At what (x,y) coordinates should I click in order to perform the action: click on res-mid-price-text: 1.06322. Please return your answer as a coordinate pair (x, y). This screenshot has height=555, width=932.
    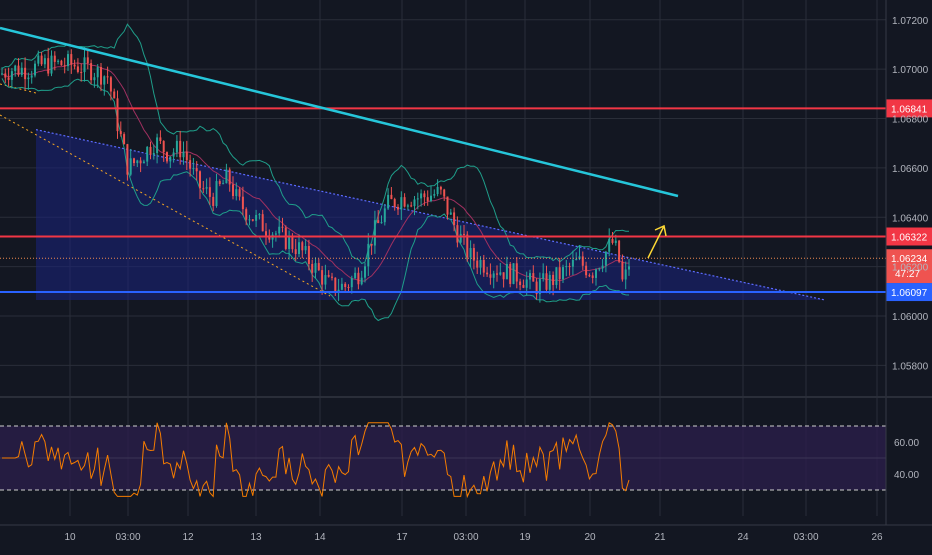
    Looking at the image, I should click on (909, 238).